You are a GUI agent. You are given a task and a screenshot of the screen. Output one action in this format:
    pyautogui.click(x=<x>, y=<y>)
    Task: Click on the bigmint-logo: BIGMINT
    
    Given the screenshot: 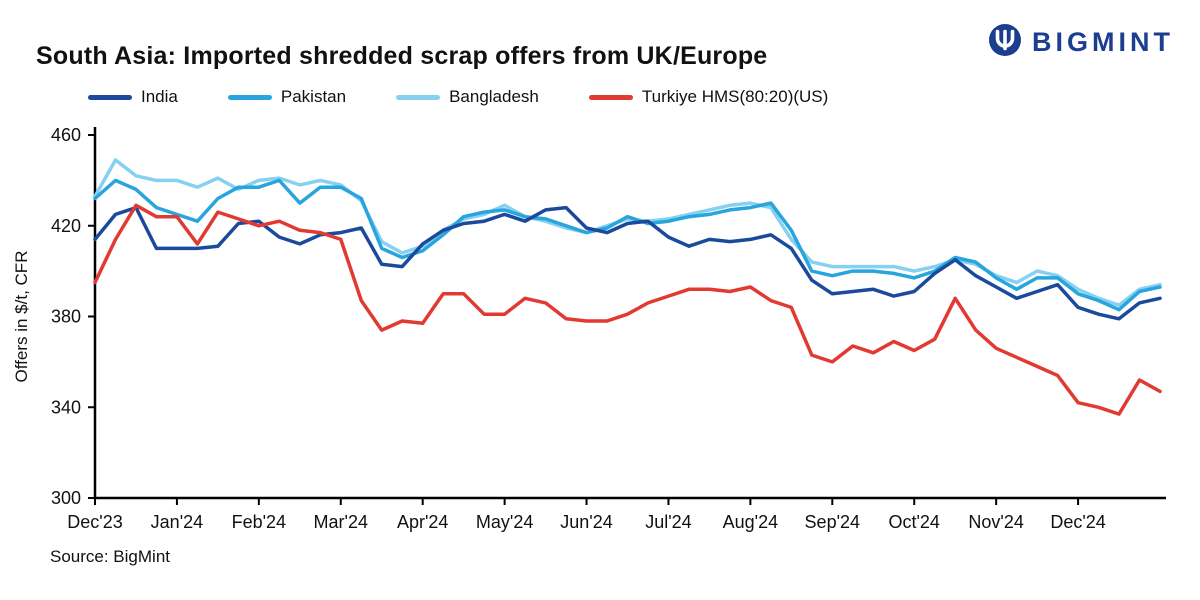 What is the action you would take?
    pyautogui.click(x=1080, y=42)
    